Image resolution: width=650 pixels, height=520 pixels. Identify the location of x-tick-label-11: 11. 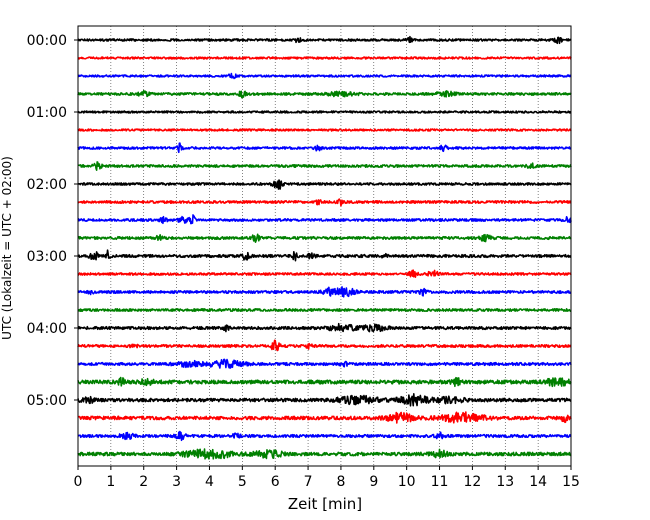
(440, 482).